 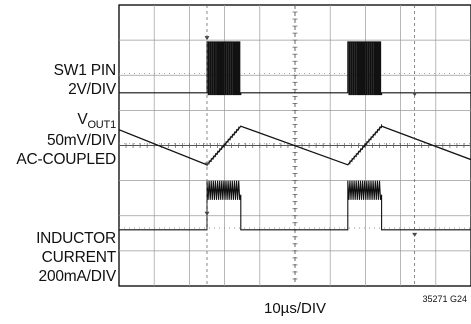 What do you see at coordinates (101, 125) in the screenshot?
I see `vout1-label-subscript: OUT1` at bounding box center [101, 125].